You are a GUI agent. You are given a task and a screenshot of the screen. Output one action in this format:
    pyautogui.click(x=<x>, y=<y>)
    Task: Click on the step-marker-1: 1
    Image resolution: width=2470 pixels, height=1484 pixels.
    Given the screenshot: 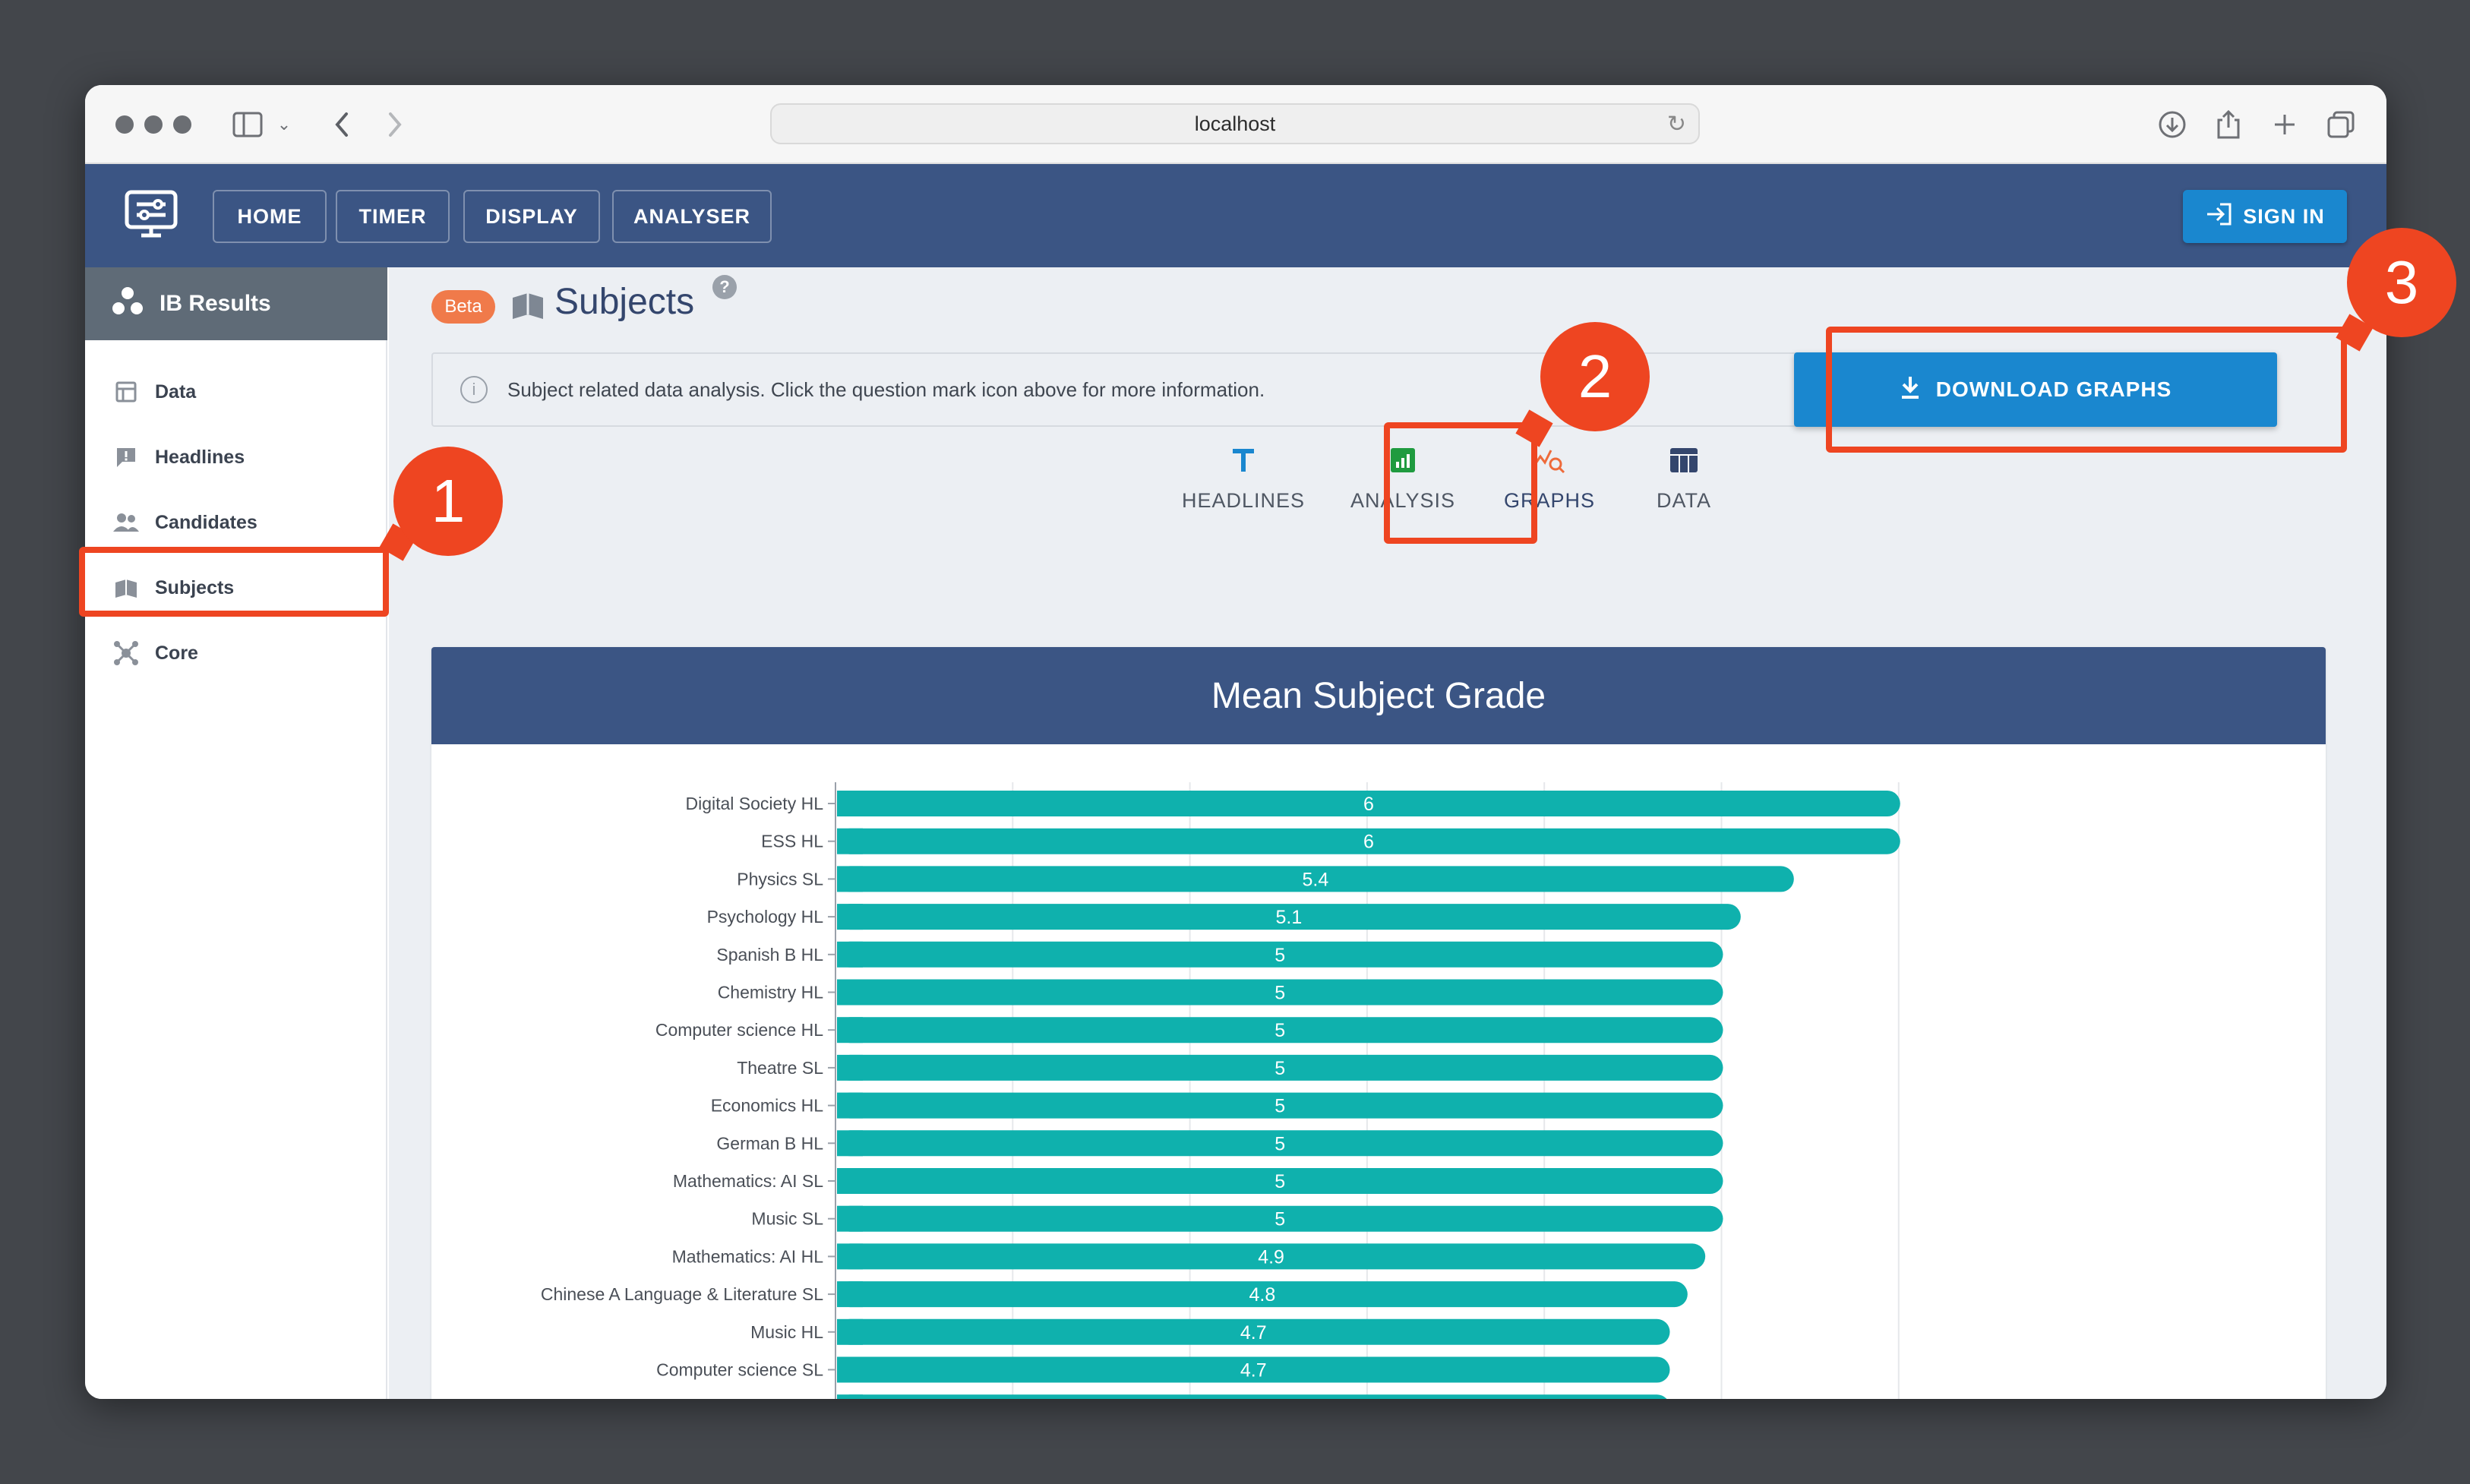 What is the action you would take?
    pyautogui.click(x=448, y=501)
    